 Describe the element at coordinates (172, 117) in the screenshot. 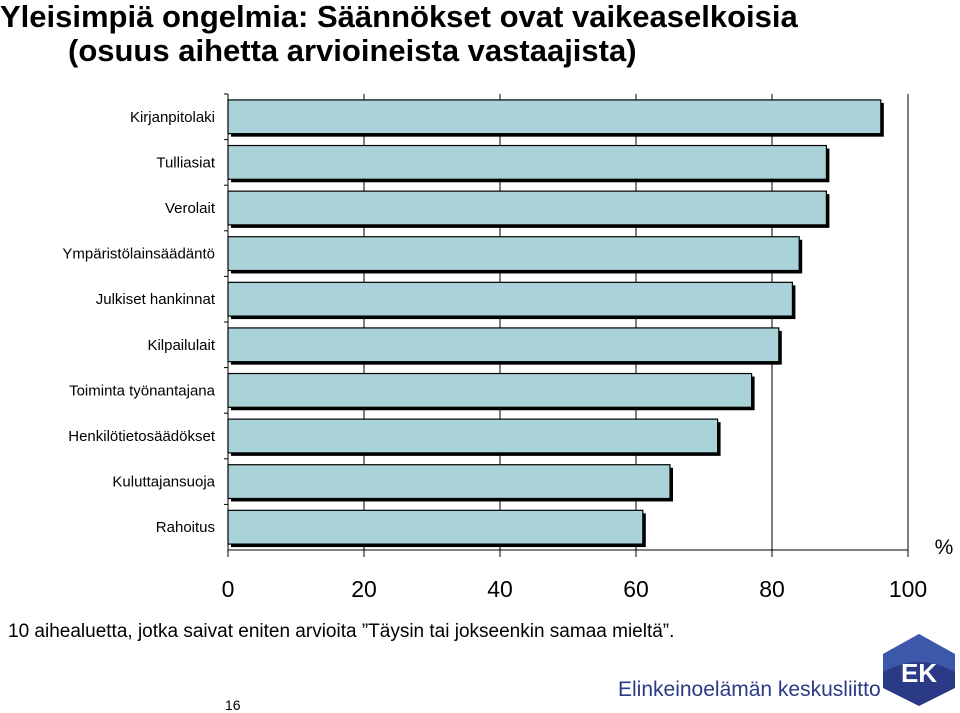

I see `category-label: Kirjanpitolaki` at that location.